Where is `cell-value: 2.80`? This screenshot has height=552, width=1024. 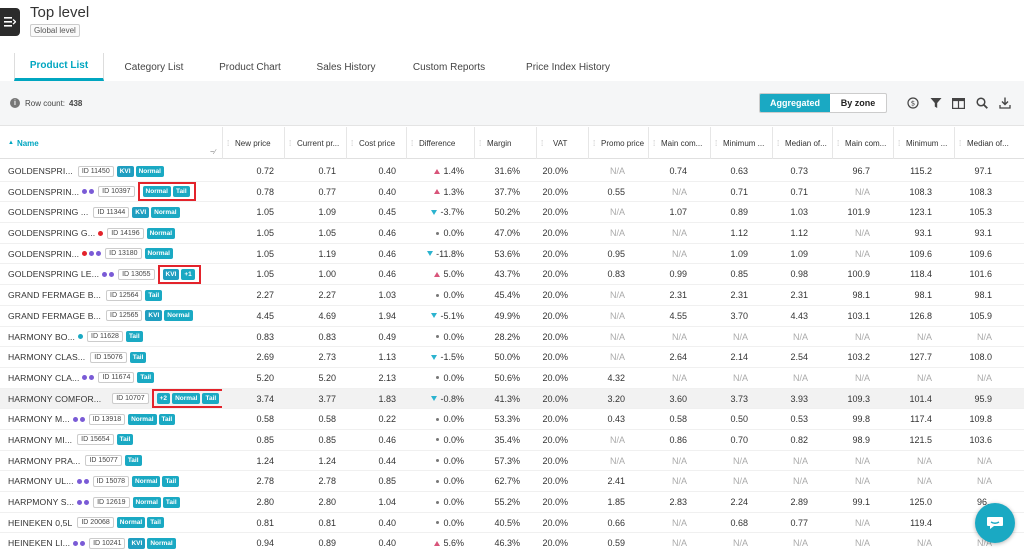 cell-value: 2.80 is located at coordinates (327, 502).